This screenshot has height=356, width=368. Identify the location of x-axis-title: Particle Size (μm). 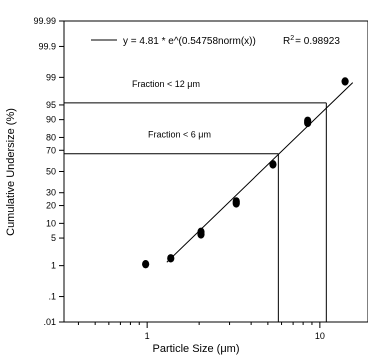
(195, 349).